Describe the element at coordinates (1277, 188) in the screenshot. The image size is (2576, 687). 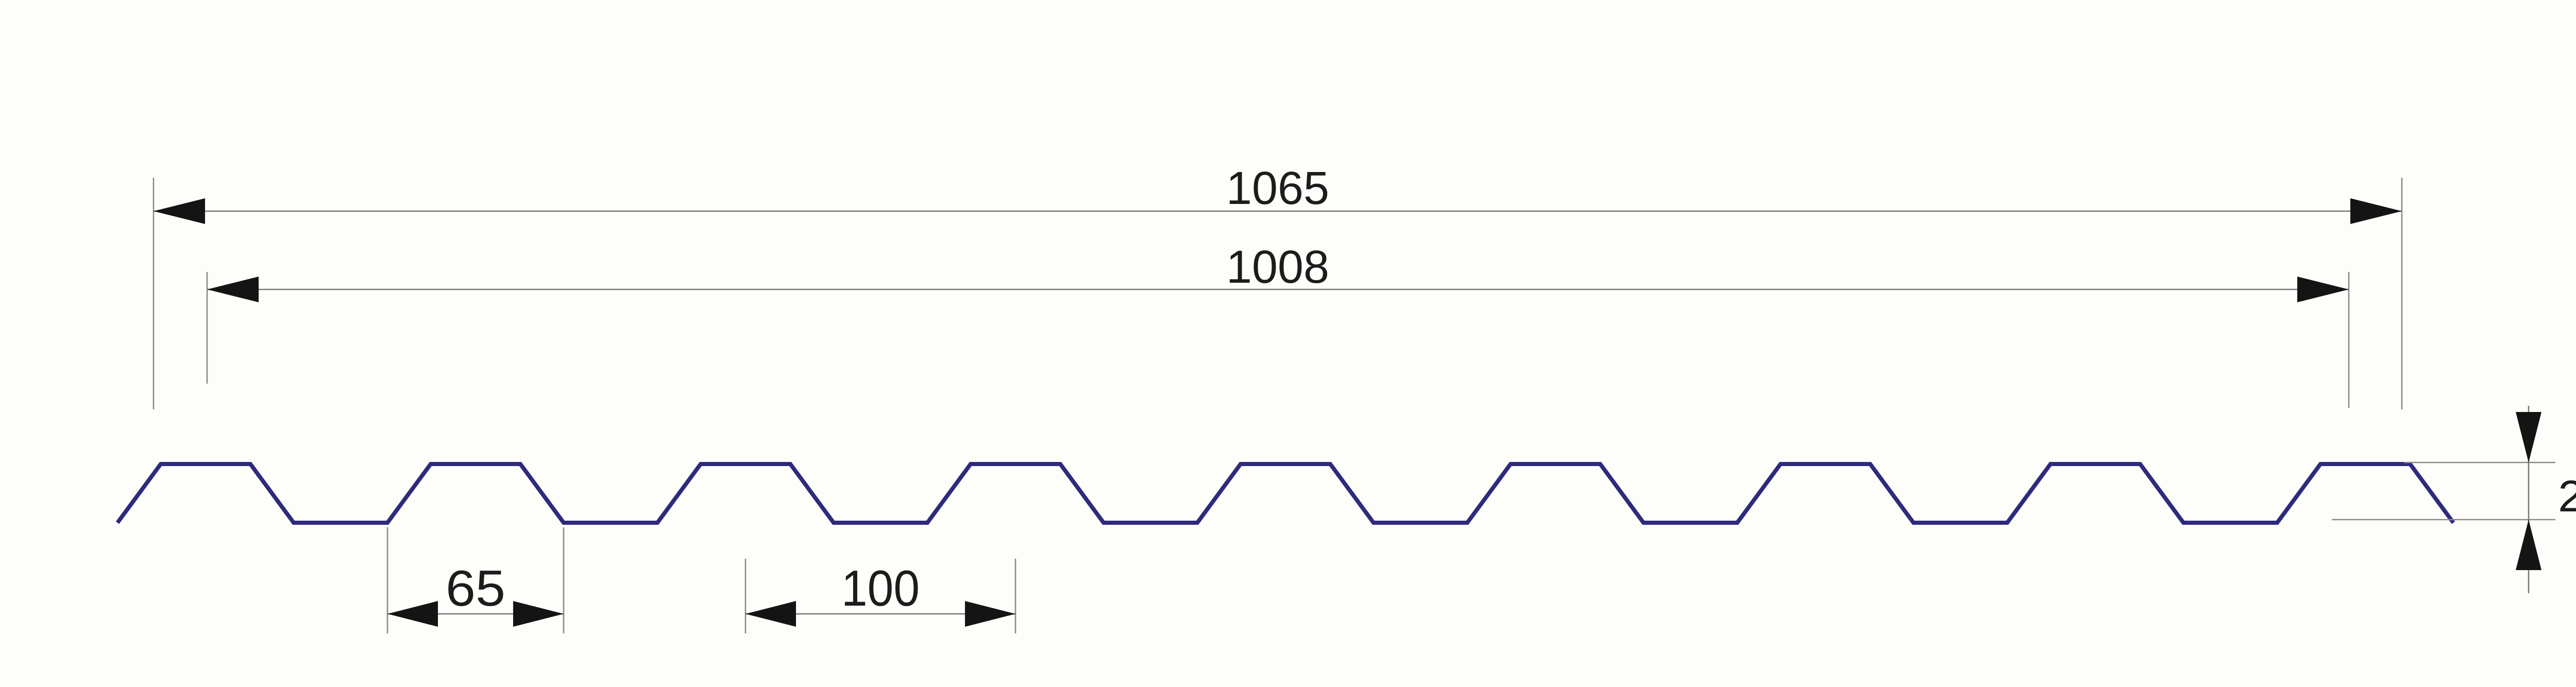
I see `dimension-label: 1065` at that location.